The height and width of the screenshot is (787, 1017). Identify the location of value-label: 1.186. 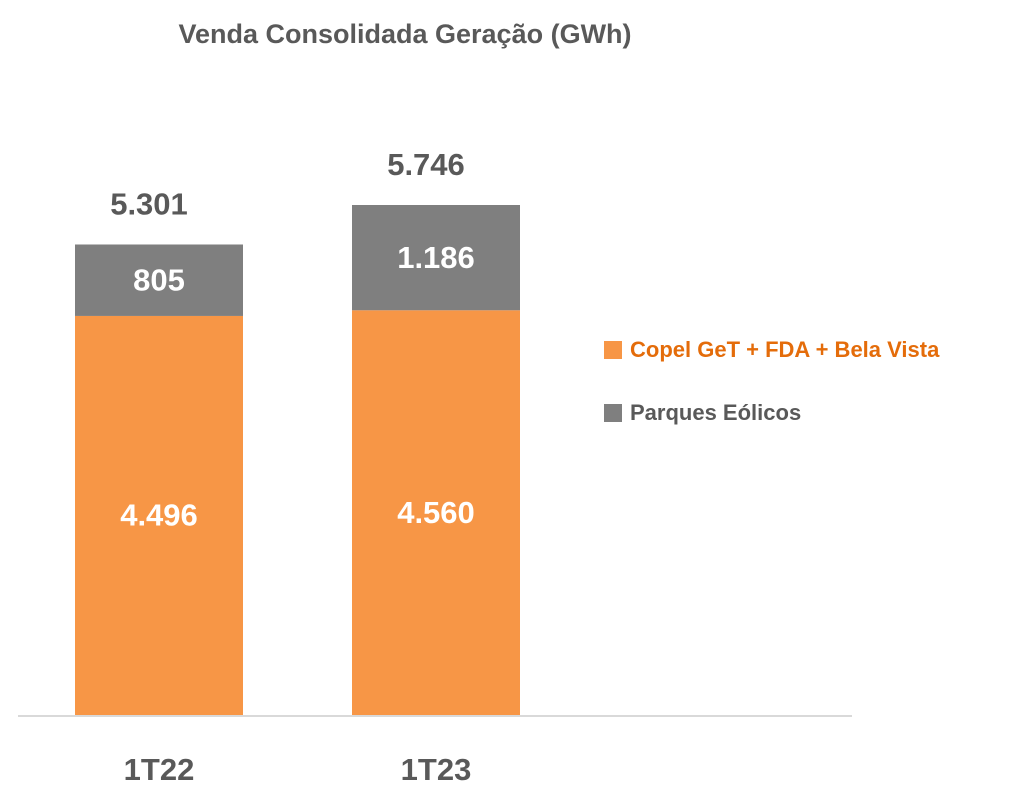
(436, 257).